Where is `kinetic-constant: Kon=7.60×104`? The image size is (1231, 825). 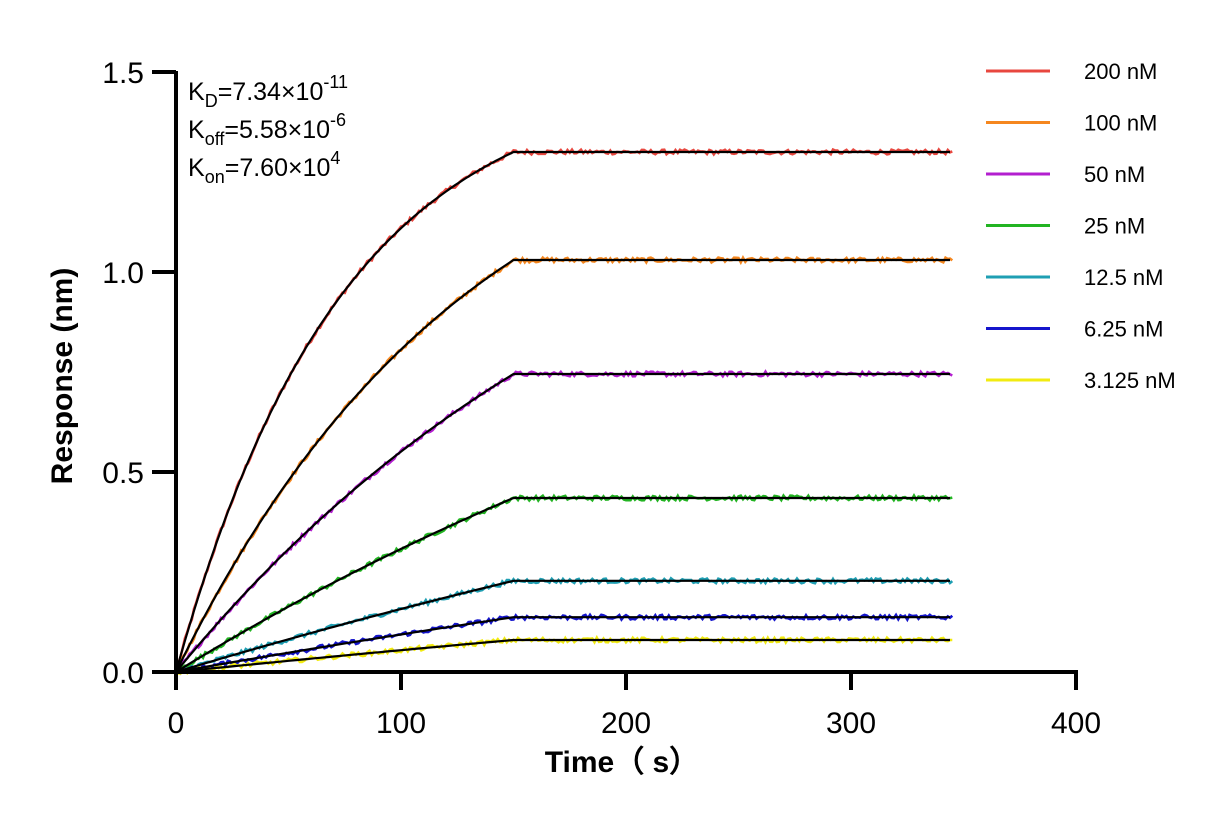 kinetic-constant: Kon=7.60×104 is located at coordinates (264, 167).